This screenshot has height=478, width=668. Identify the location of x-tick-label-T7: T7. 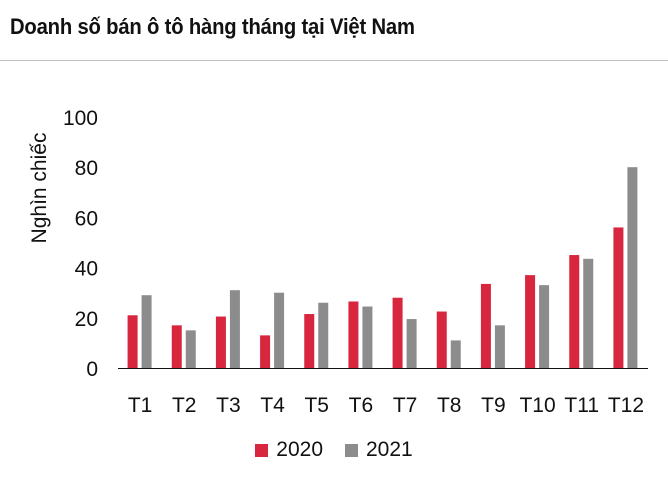
(405, 405).